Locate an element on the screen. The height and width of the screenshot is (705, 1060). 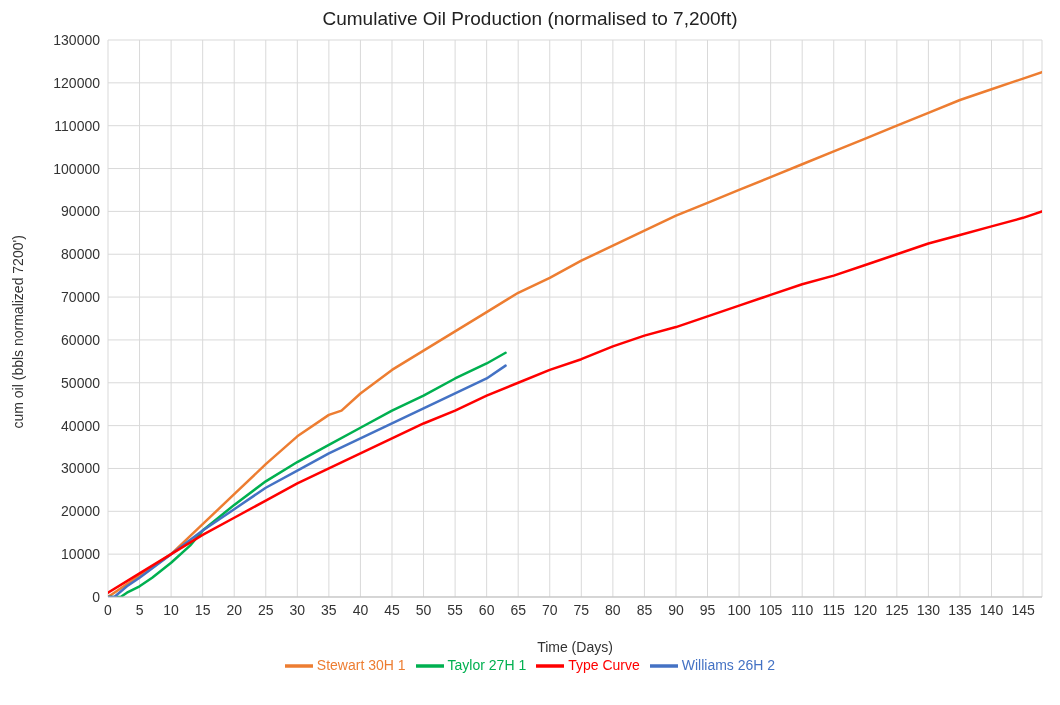
legend-label: Type Curve is located at coordinates (604, 664).